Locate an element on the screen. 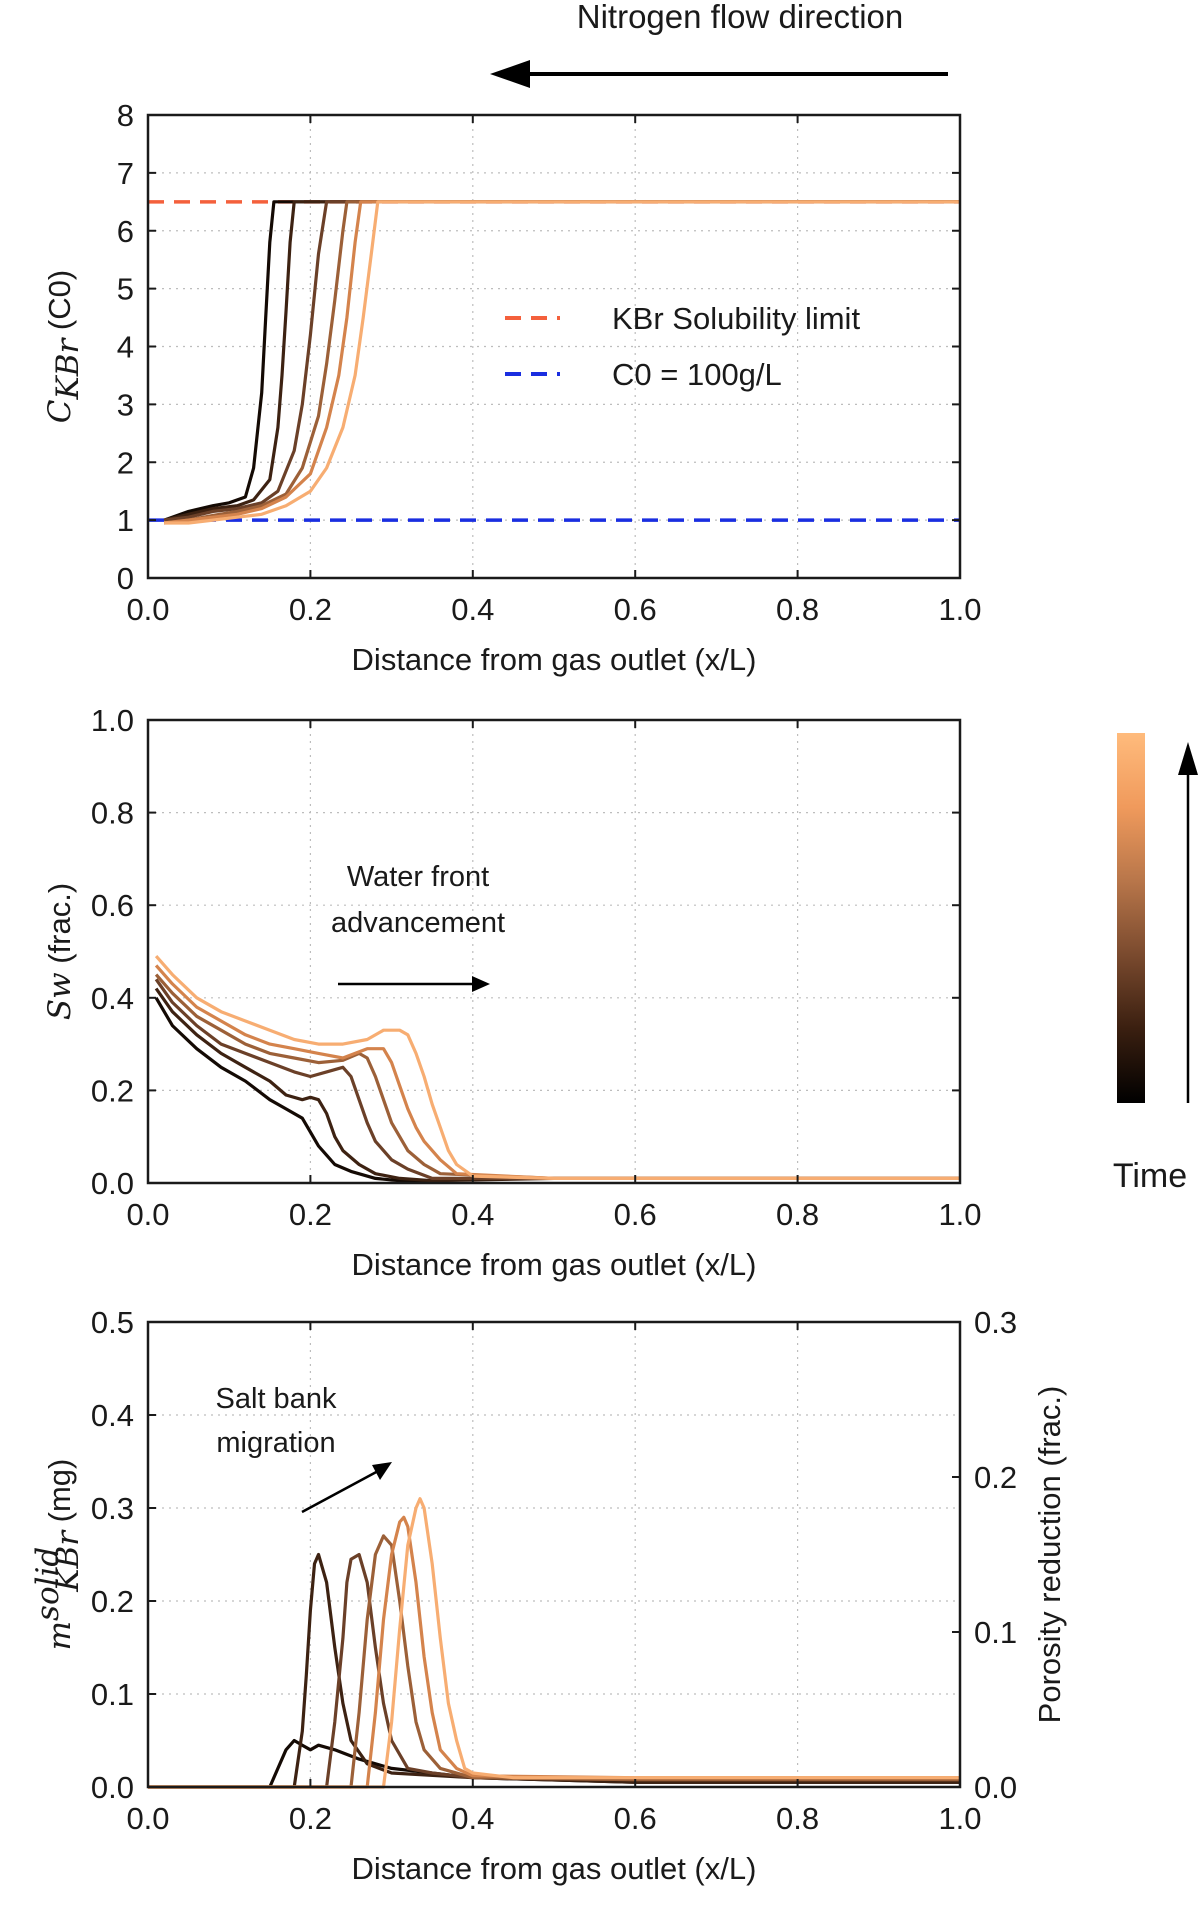  y-right-tick-label: 0.0 is located at coordinates (995, 1787).